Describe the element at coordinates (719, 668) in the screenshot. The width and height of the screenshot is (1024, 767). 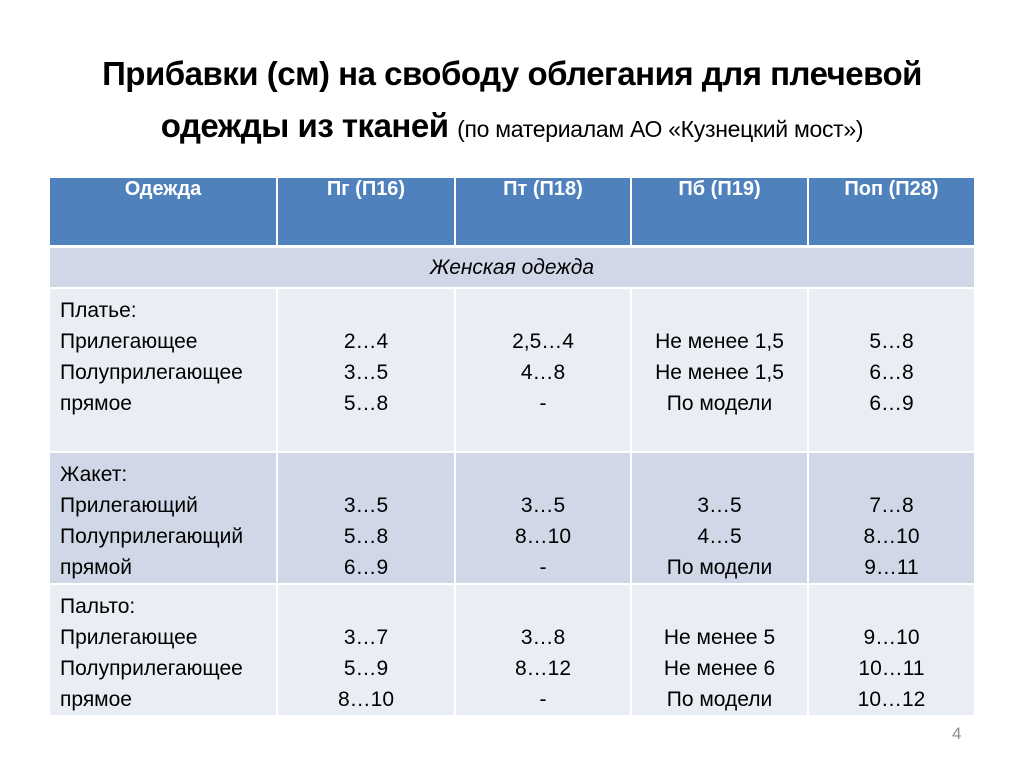
I see `value: Не менее 6` at that location.